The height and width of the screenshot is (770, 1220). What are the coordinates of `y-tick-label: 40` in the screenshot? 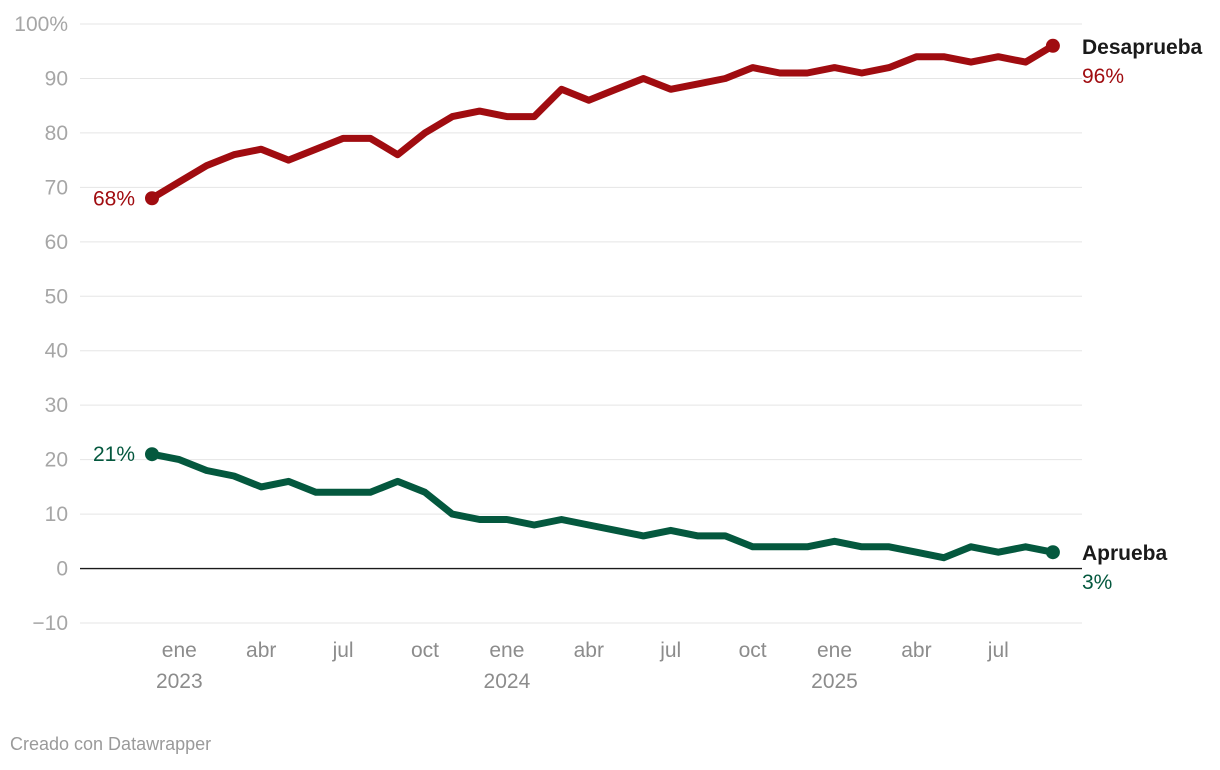 It's located at (56, 351).